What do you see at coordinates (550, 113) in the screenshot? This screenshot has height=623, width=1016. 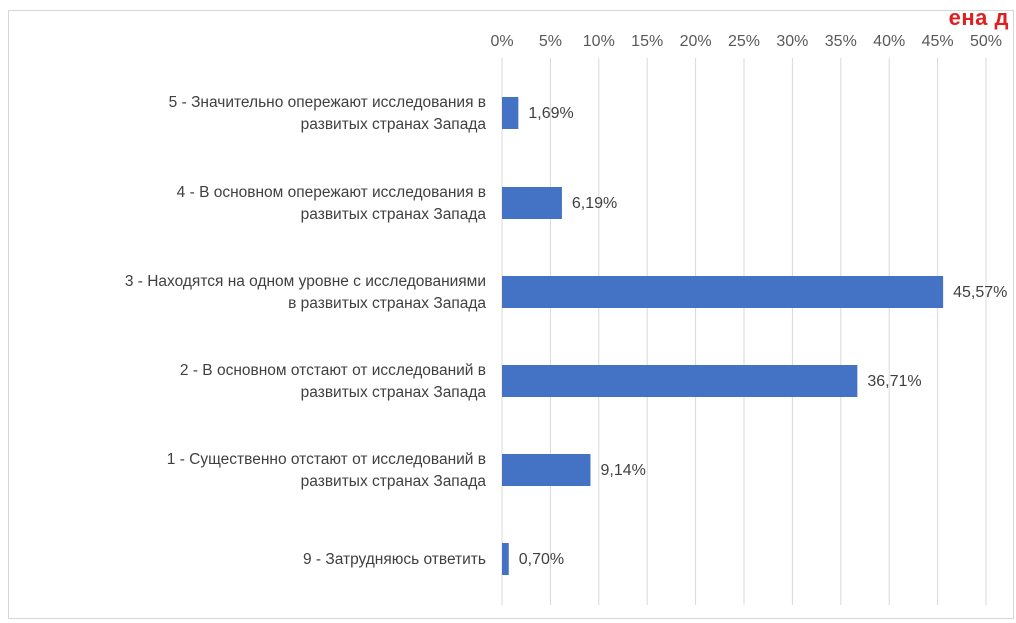 I see `data-label: 1,69%` at bounding box center [550, 113].